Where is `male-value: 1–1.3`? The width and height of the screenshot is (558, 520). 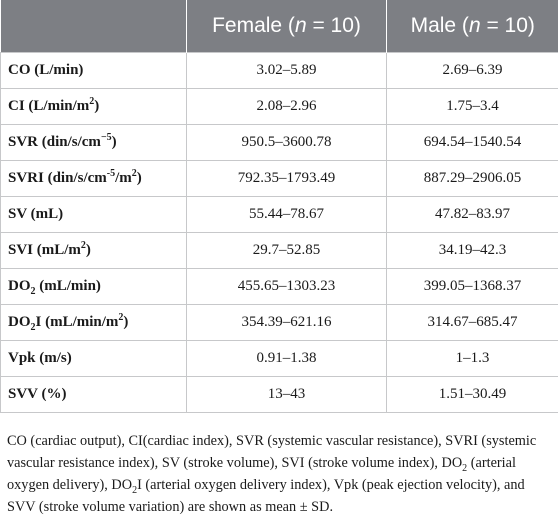 male-value: 1–1.3 is located at coordinates (472, 358).